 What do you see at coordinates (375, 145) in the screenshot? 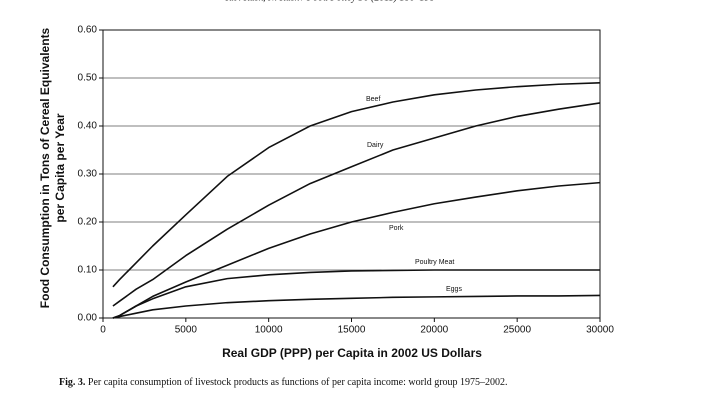
I see `series-label: Dairy` at bounding box center [375, 145].